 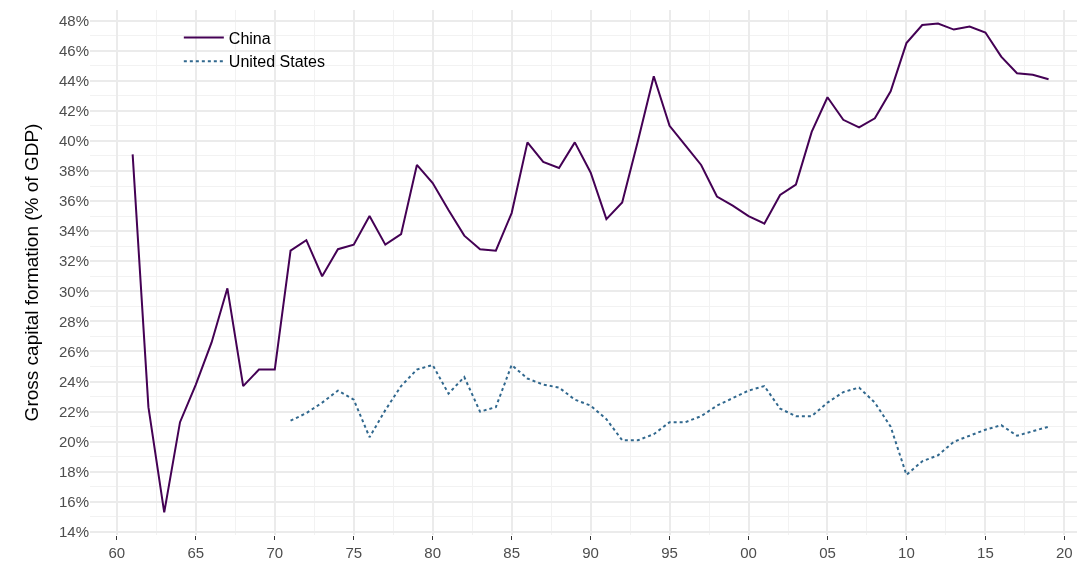 What do you see at coordinates (590, 552) in the screenshot?
I see `x-tick-label: 90` at bounding box center [590, 552].